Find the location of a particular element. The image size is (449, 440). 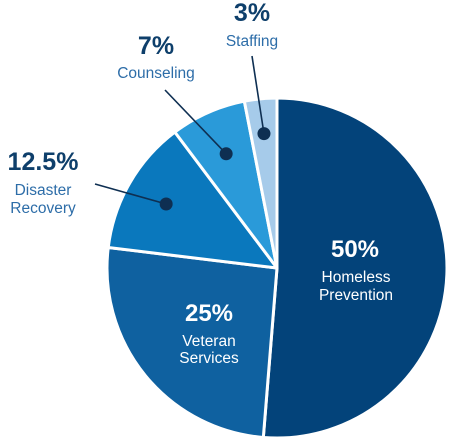

leader-line-counseling is located at coordinates (195, 122).